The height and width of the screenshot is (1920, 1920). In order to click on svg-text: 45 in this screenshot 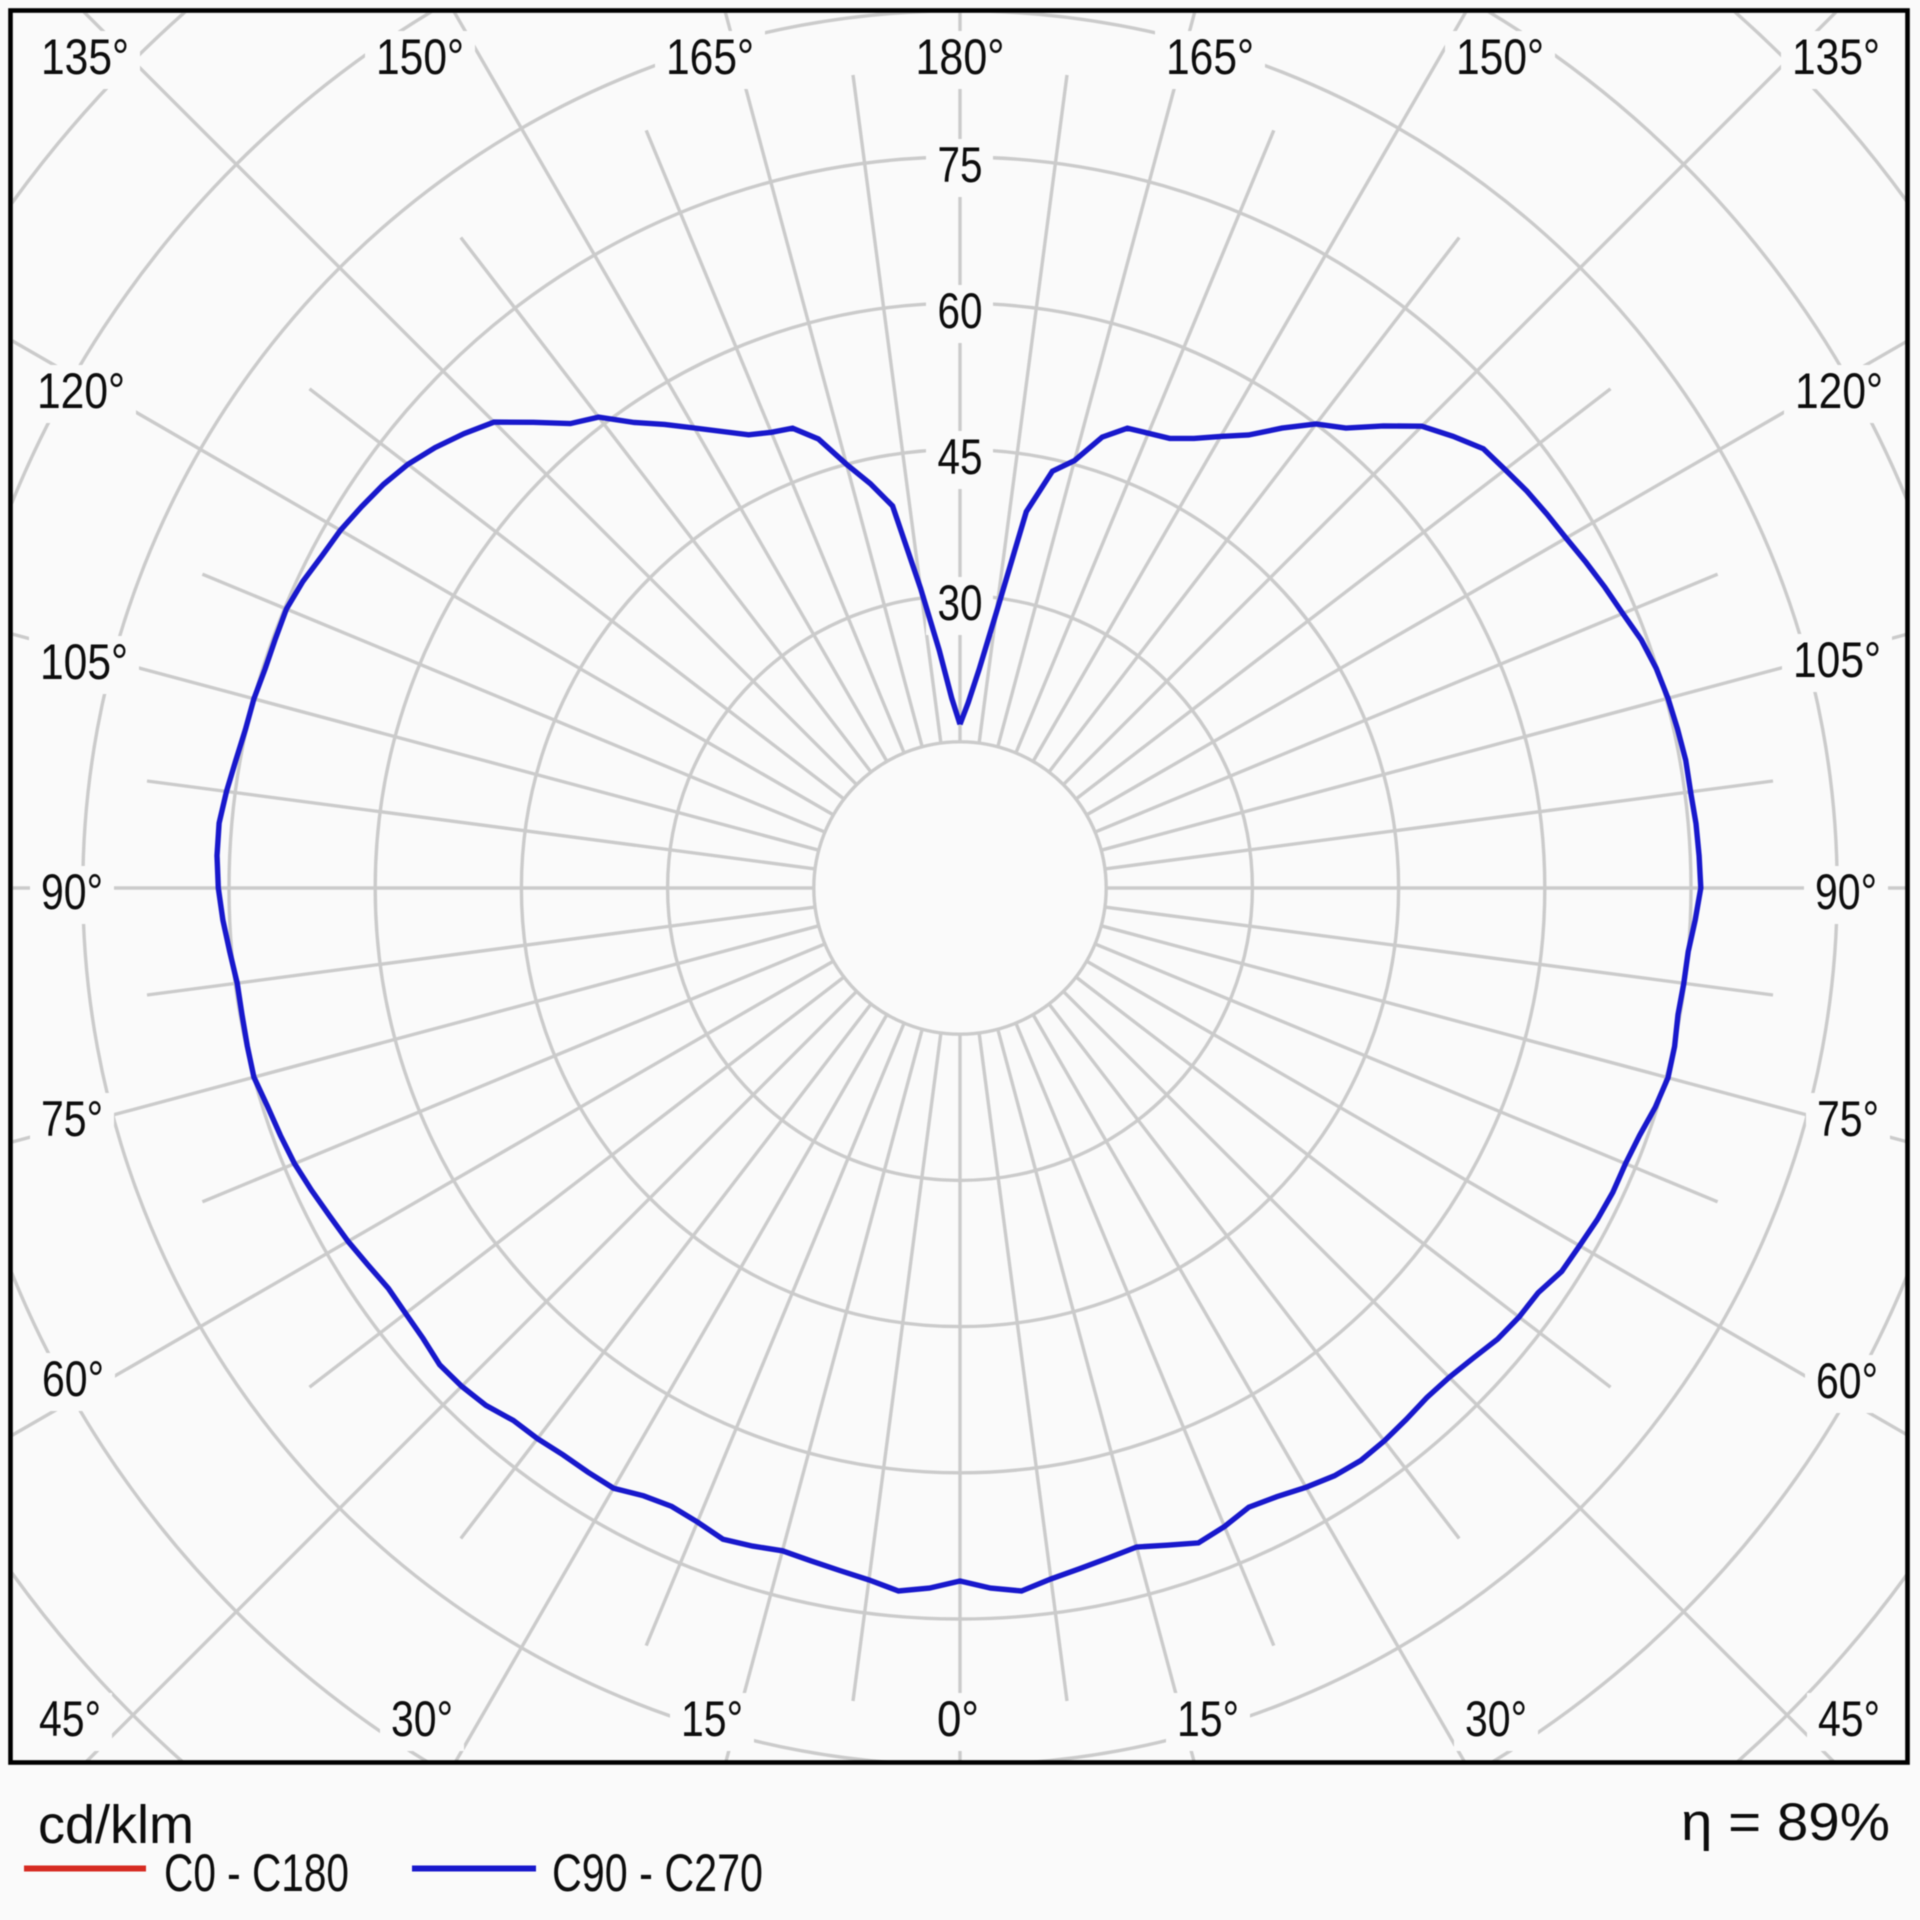, I will do `click(960, 457)`.